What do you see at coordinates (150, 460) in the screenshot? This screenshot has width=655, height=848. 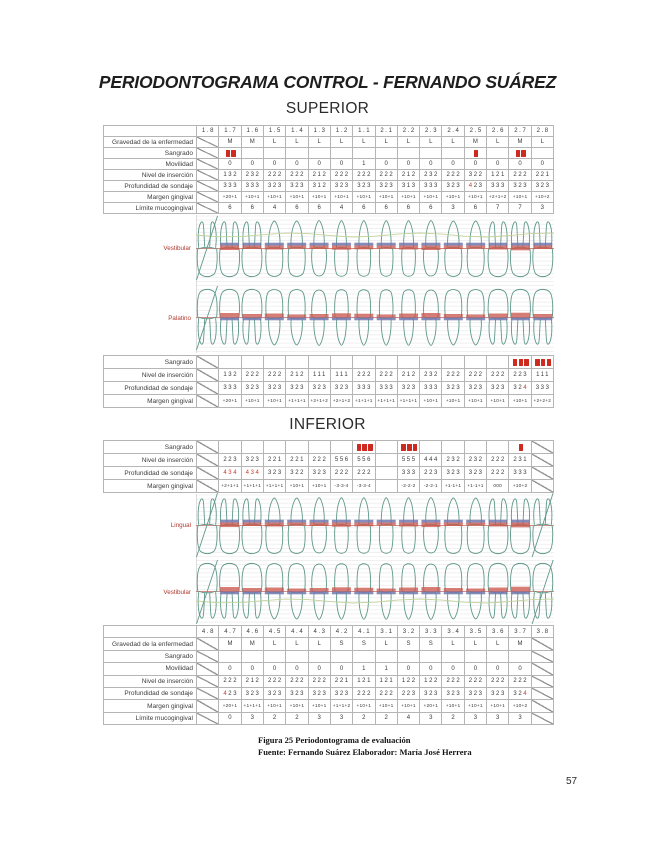 I see `row-label: Nivel de inserción` at bounding box center [150, 460].